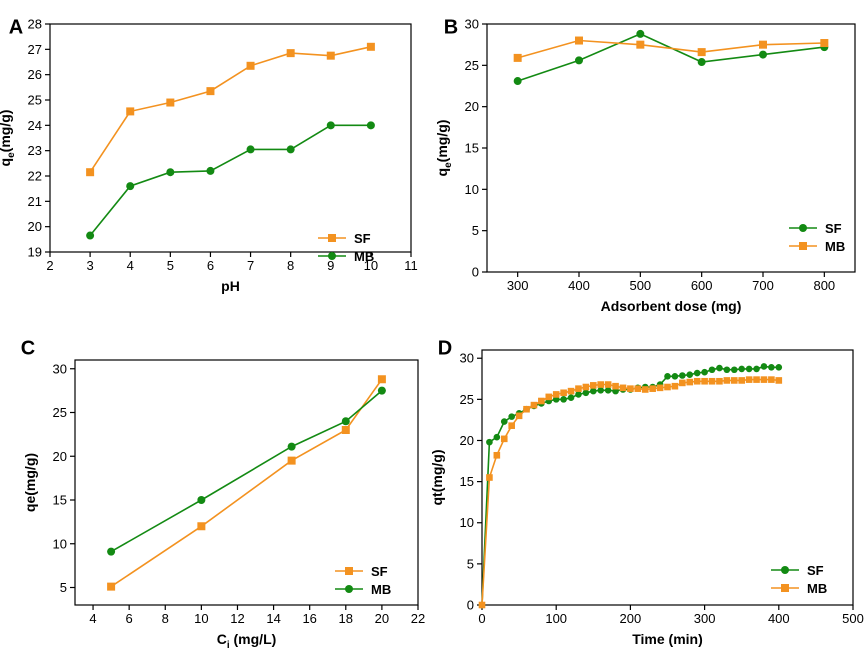 This screenshot has height=653, width=865. Describe the element at coordinates (35, 49) in the screenshot. I see `y-tick-label: 27` at that location.